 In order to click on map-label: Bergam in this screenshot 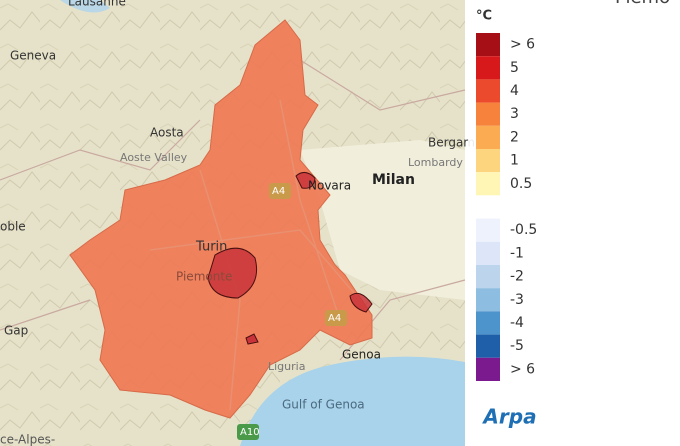, I will do `click(451, 143)`.